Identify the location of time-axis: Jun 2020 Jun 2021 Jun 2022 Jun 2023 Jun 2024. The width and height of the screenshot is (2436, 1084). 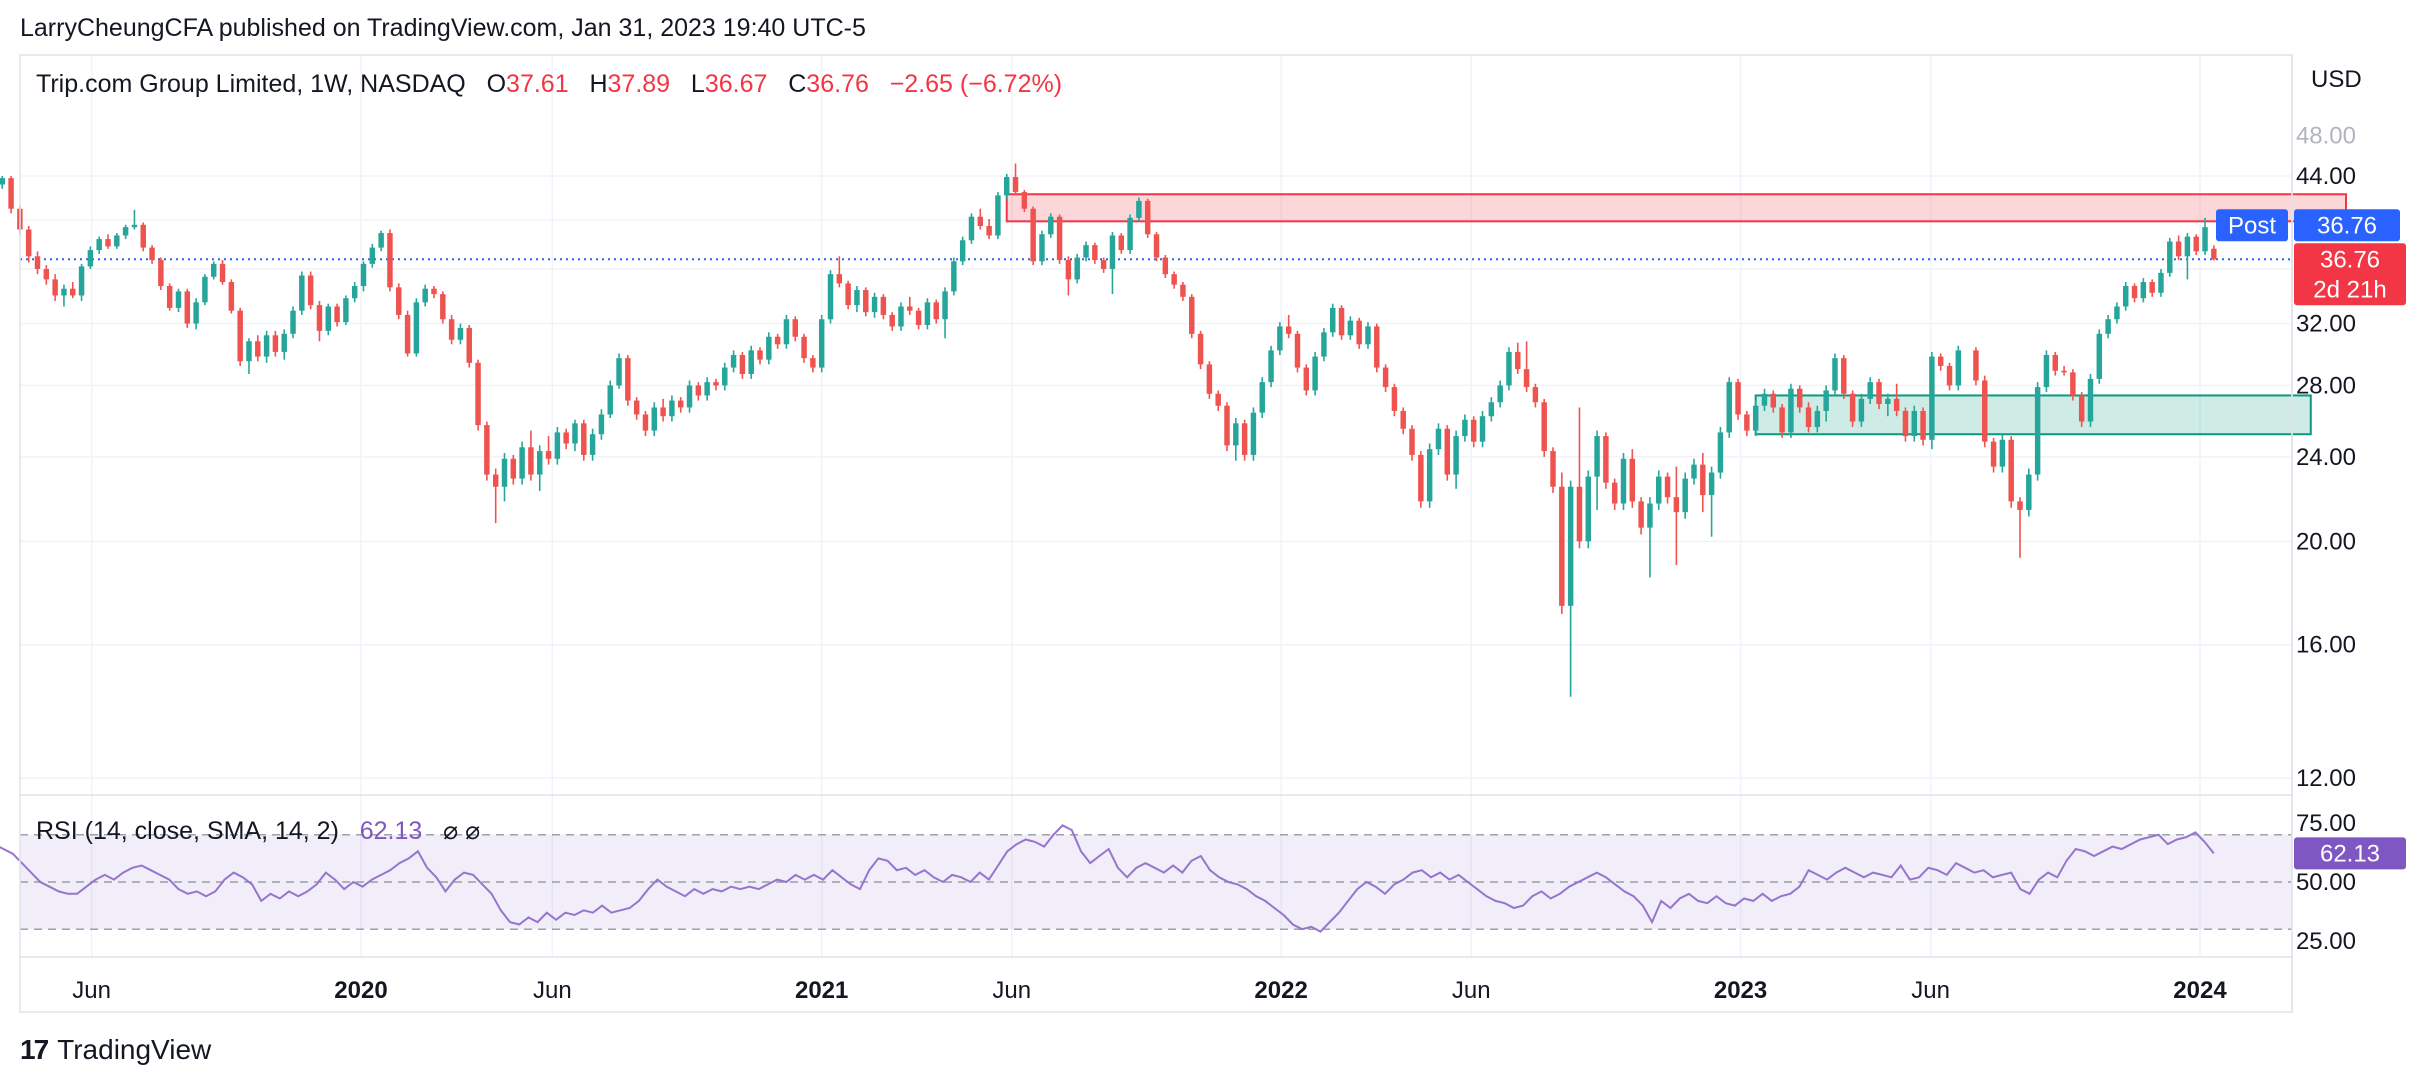
(1149, 990).